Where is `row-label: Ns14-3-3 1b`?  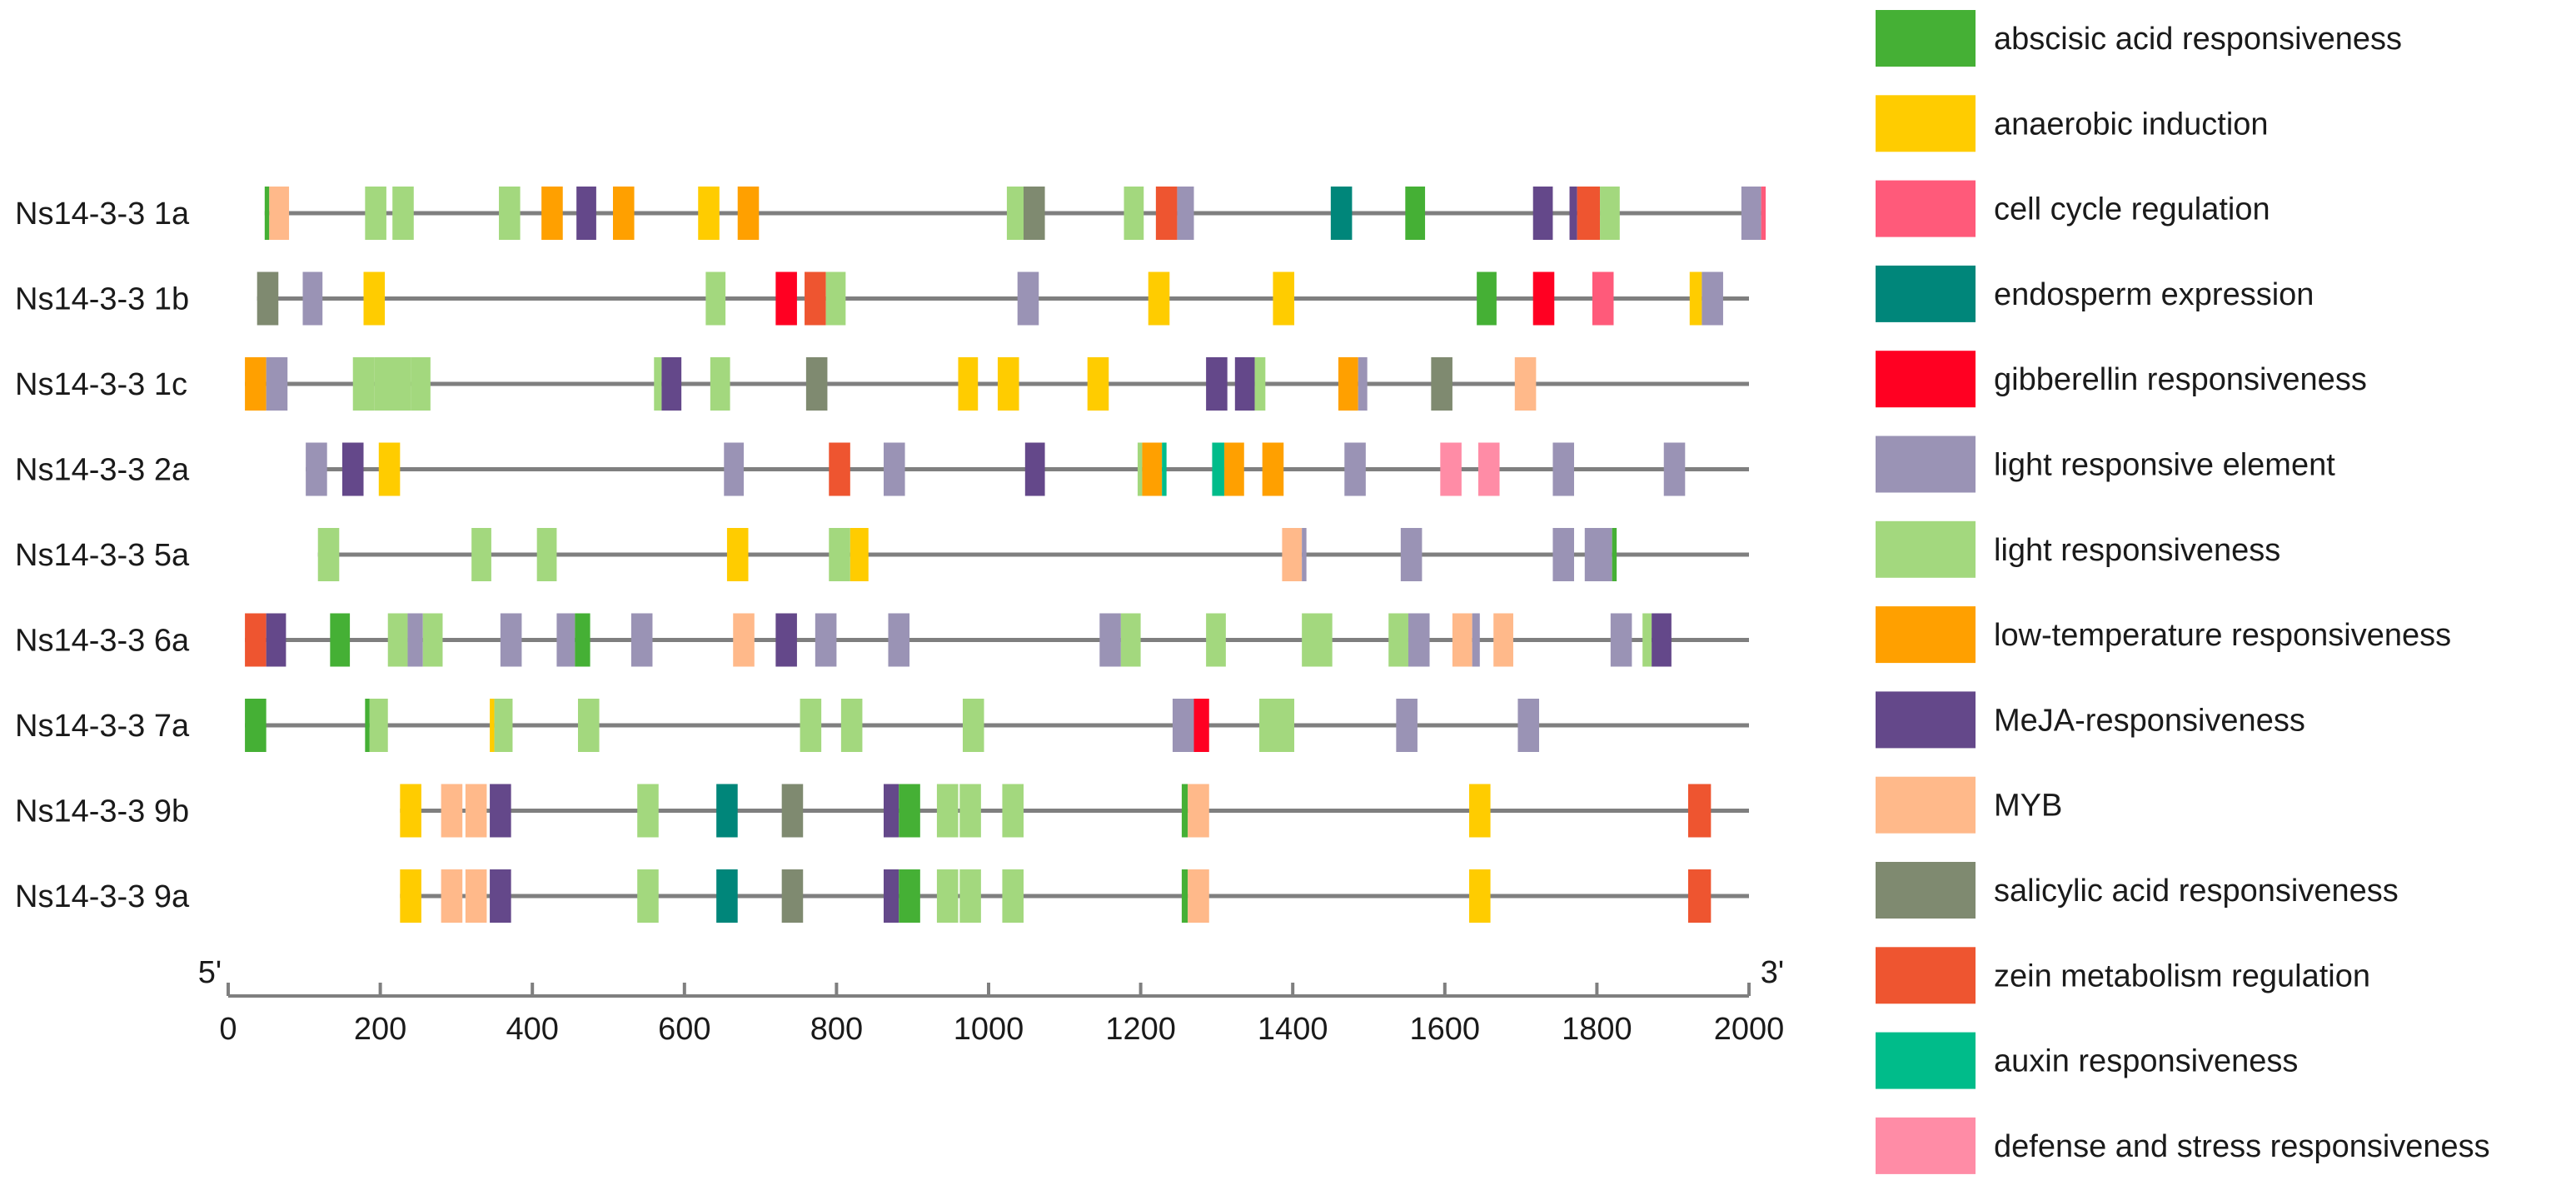
row-label: Ns14-3-3 1b is located at coordinates (102, 299).